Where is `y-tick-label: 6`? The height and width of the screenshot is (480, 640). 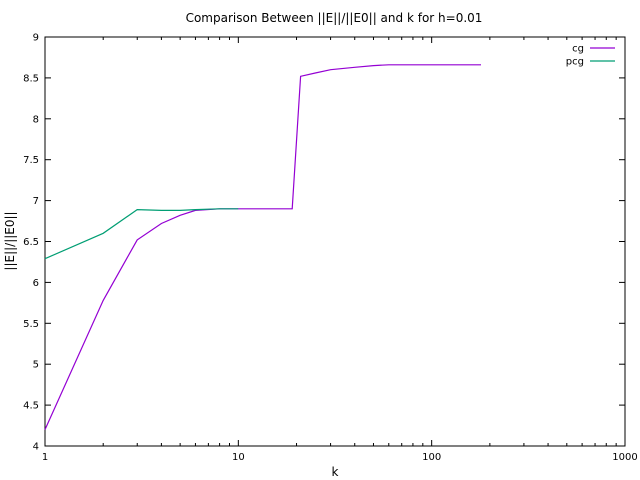
y-tick-label: 6 is located at coordinates (36, 283).